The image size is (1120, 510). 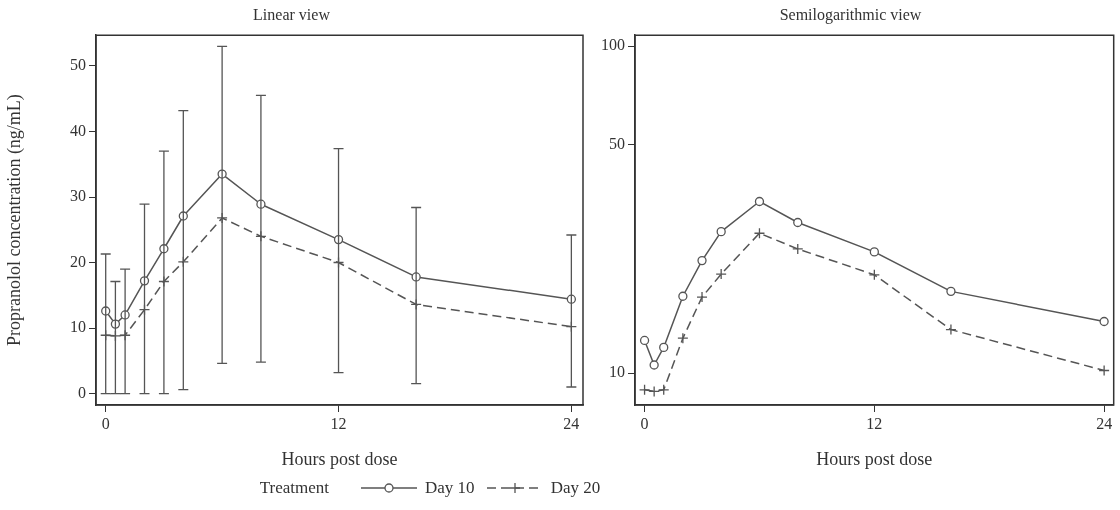 I want to click on legend-label: Day 10, so click(x=450, y=488).